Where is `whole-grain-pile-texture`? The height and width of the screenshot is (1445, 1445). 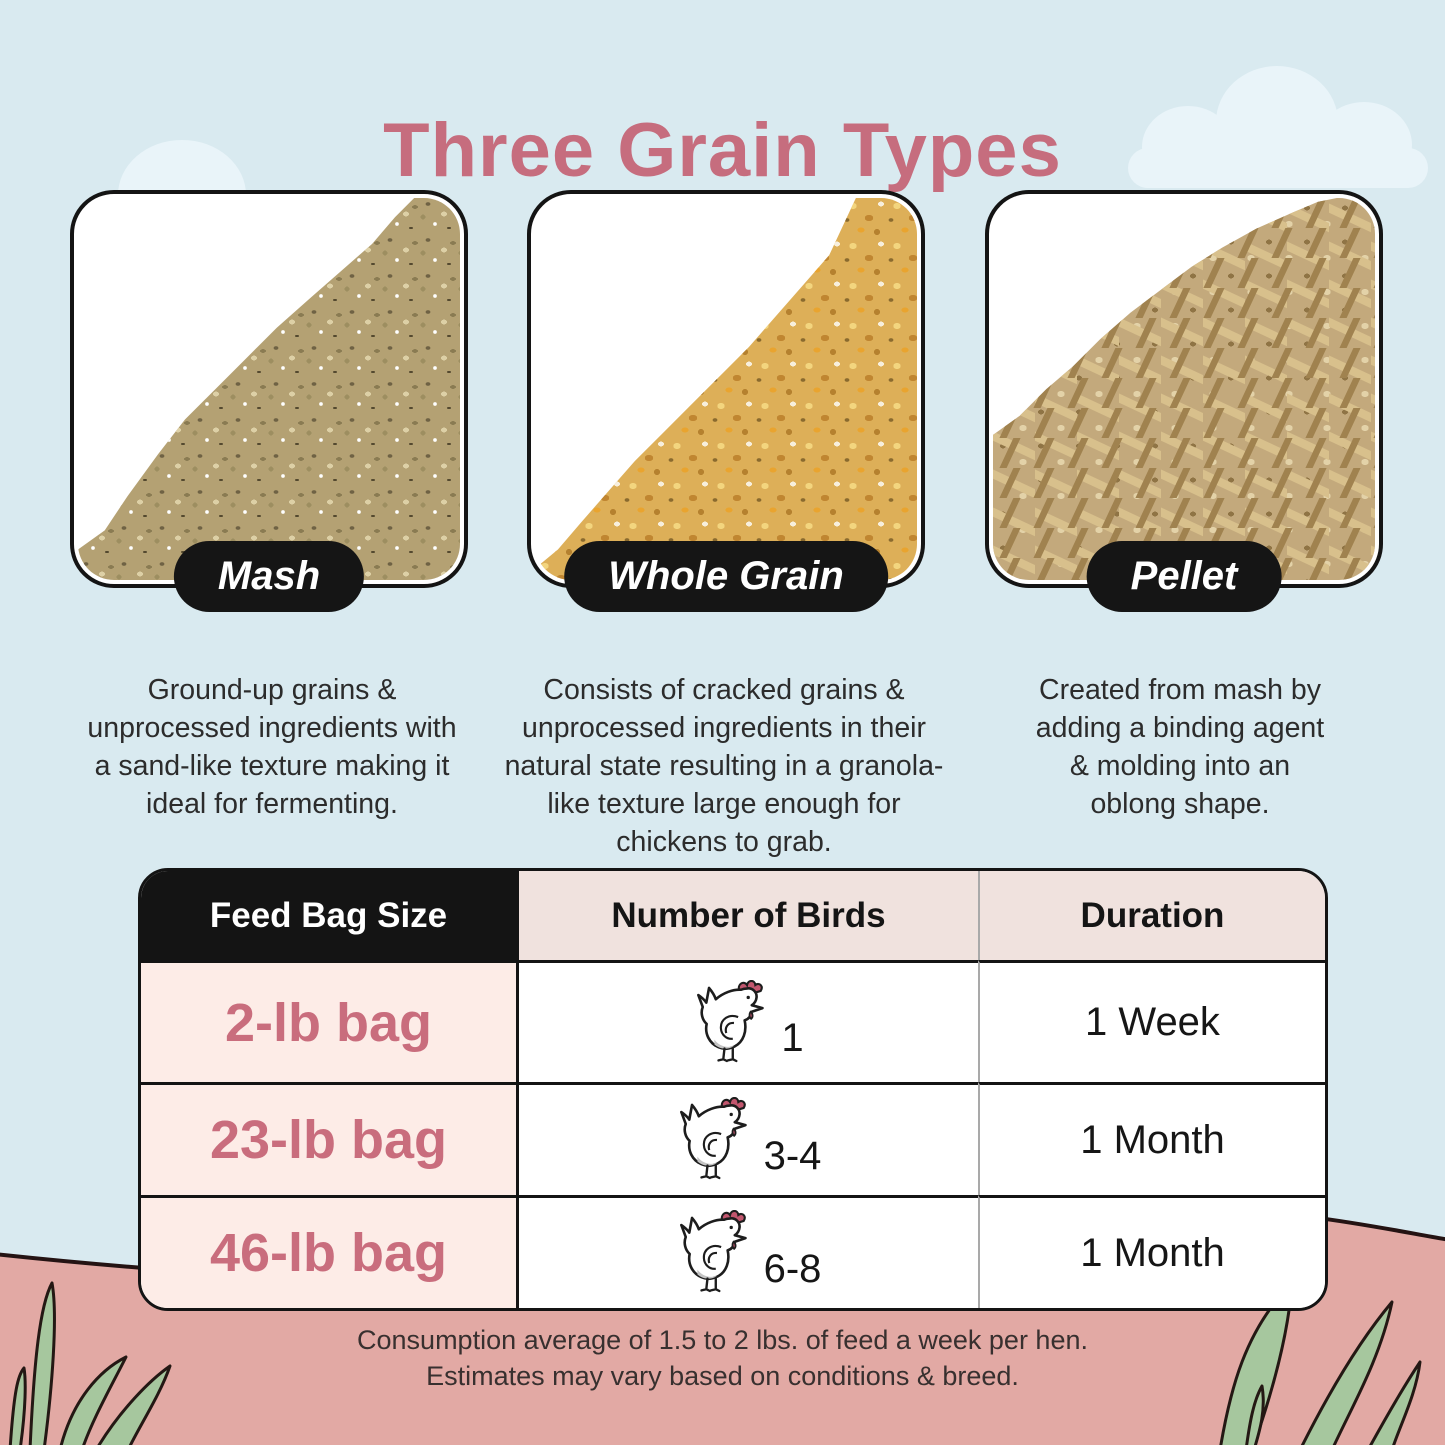
whole-grain-pile-texture is located at coordinates (726, 389).